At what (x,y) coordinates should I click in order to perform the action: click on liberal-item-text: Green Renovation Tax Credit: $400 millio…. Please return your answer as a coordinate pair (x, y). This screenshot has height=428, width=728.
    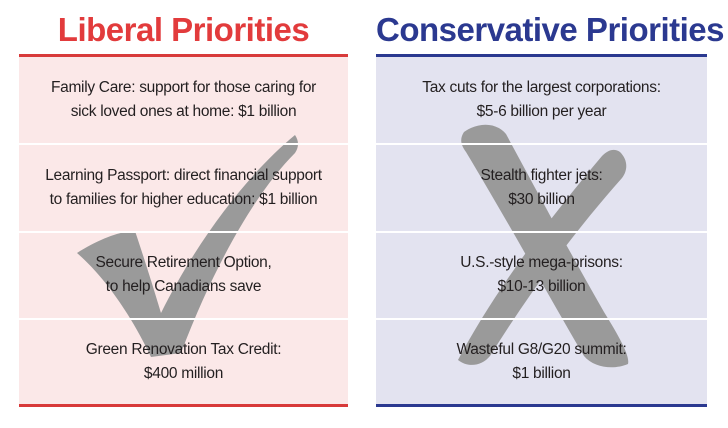
    Looking at the image, I should click on (183, 361).